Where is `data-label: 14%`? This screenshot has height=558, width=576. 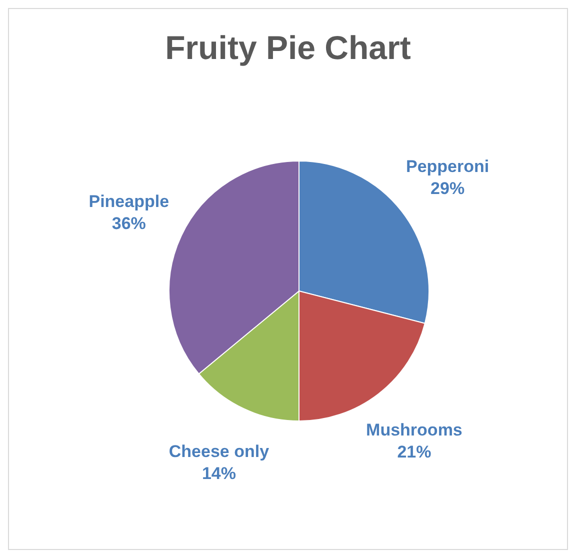 data-label: 14% is located at coordinates (219, 474).